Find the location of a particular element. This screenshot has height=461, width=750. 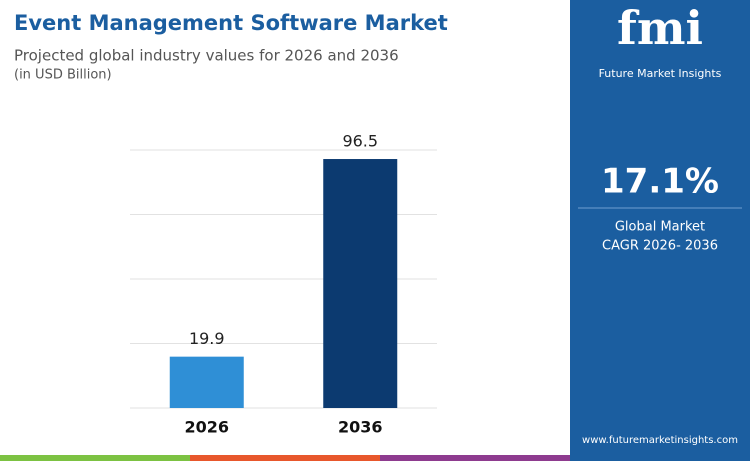

unit-note: (in USD Billion) is located at coordinates (63, 75).